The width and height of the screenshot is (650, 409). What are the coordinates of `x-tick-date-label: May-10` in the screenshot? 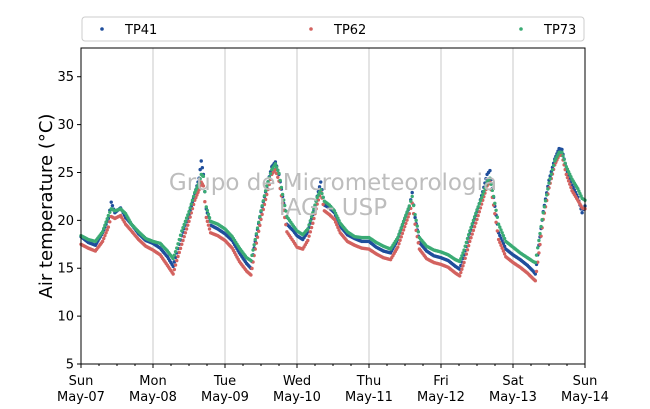 It's located at (297, 397).